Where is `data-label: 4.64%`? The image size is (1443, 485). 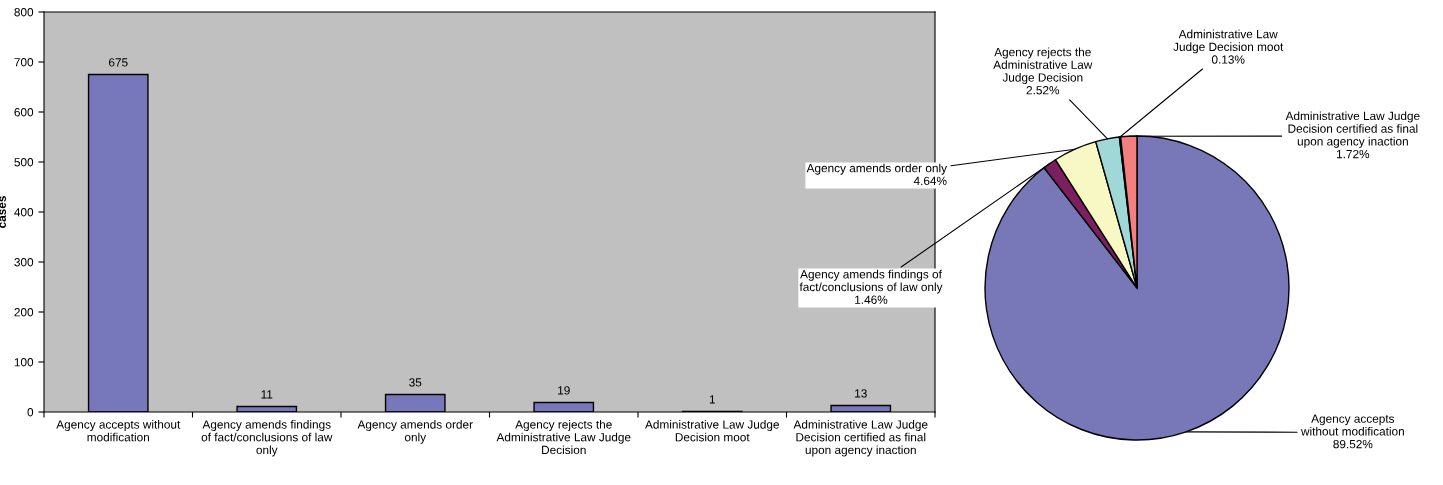 data-label: 4.64% is located at coordinates (930, 181).